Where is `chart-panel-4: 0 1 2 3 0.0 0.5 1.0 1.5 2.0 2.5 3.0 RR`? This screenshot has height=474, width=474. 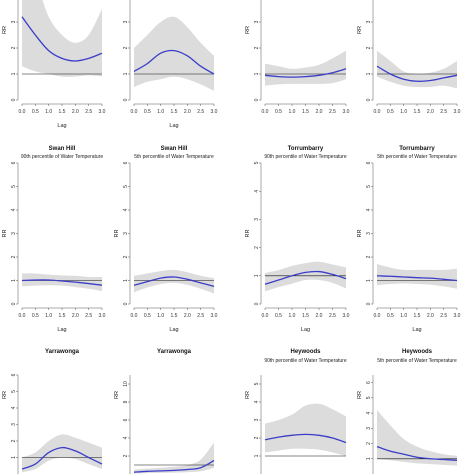 chart-panel-4: 0 1 2 3 0.0 0.5 1.0 1.5 2.0 2.5 3.0 RR is located at coordinates (409, 57).